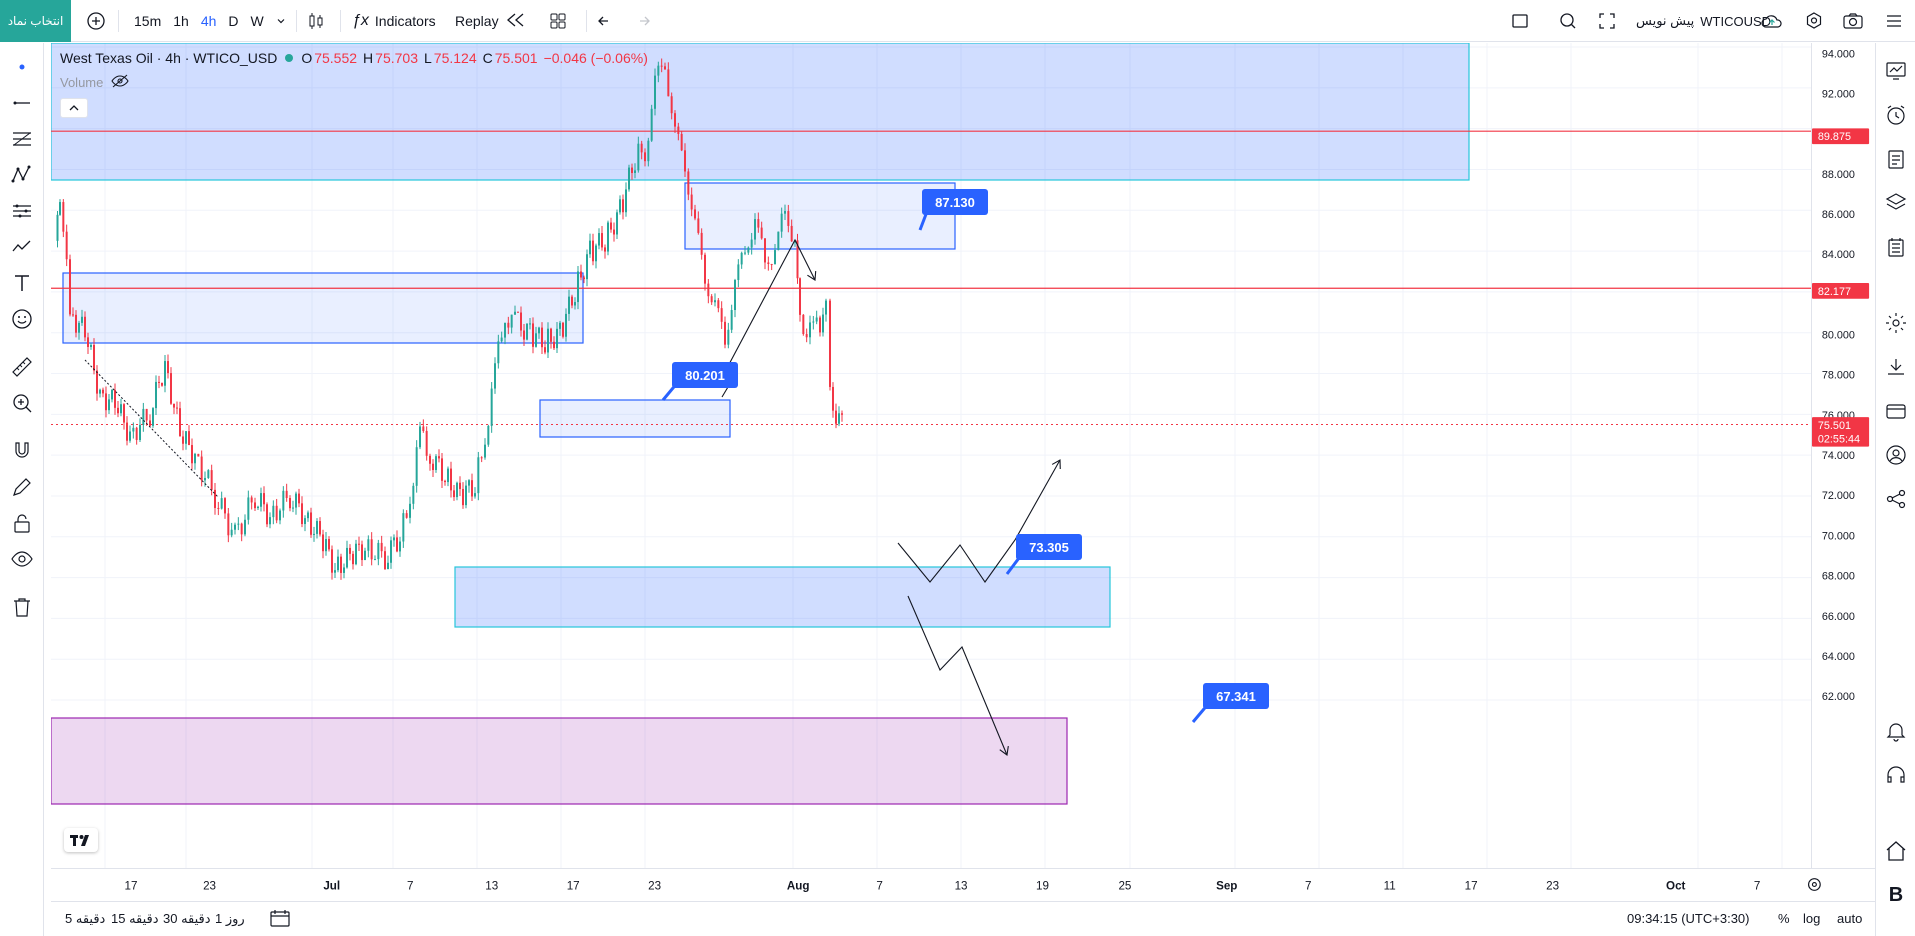 The width and height of the screenshot is (1915, 936). Describe the element at coordinates (1850, 918) in the screenshot. I see `auto-toggle: auto` at that location.